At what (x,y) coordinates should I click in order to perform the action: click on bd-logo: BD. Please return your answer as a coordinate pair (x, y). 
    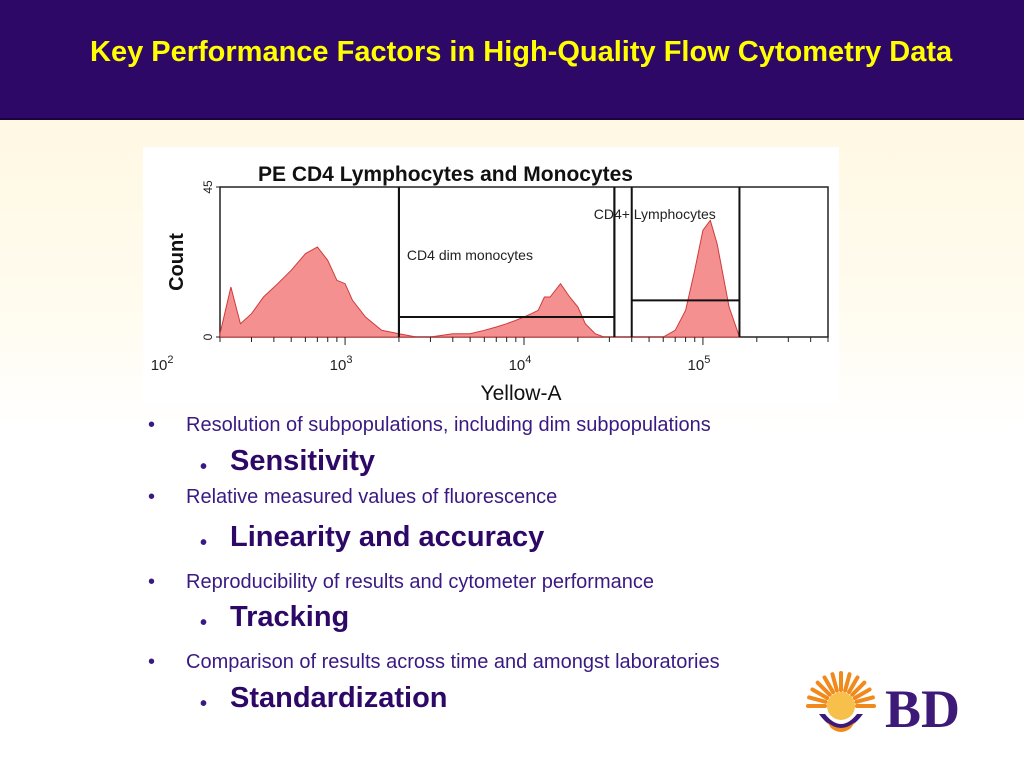
    Looking at the image, I should click on (892, 707).